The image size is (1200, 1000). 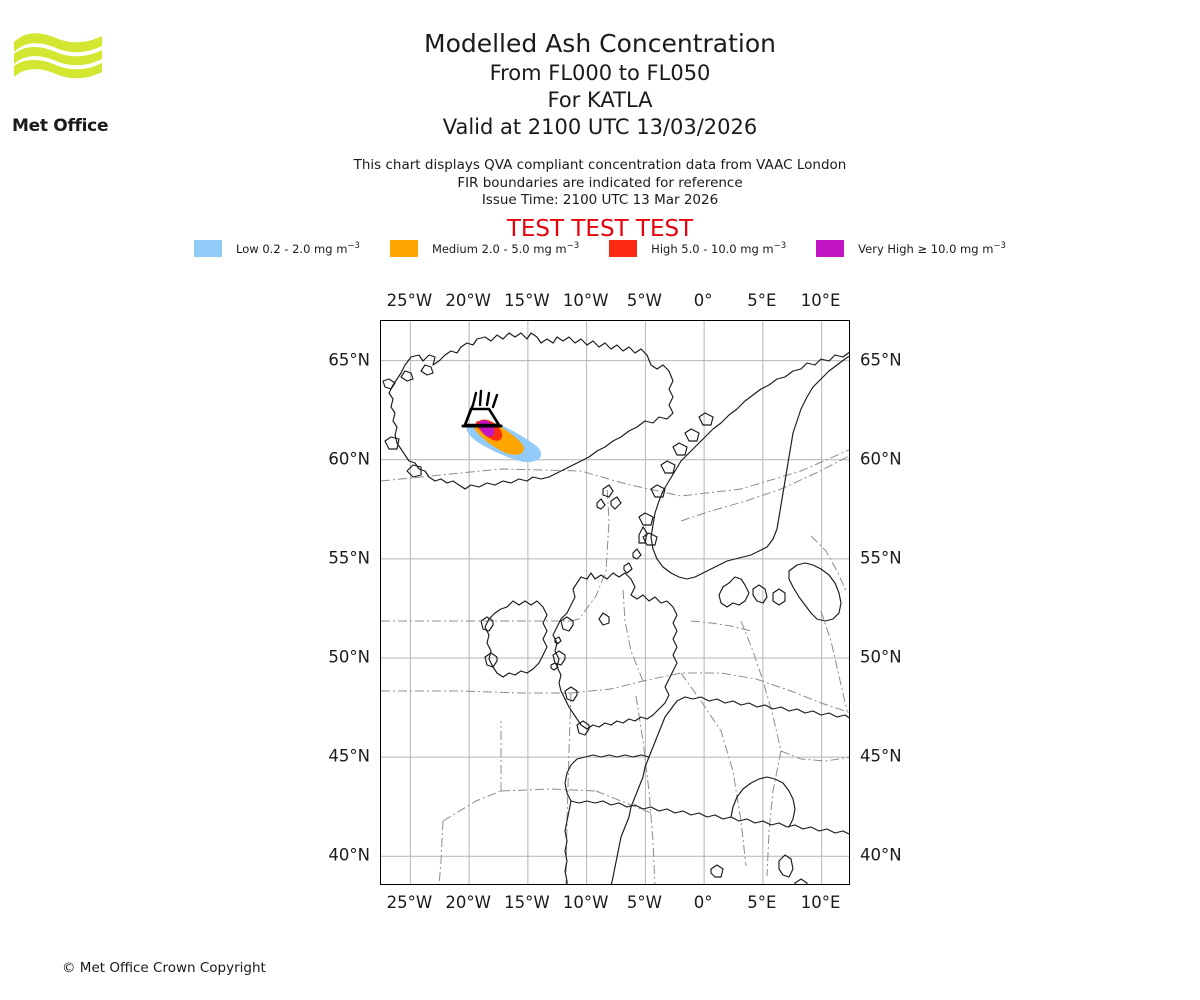 What do you see at coordinates (644, 300) in the screenshot?
I see `lon-tick-top-4: 5°W` at bounding box center [644, 300].